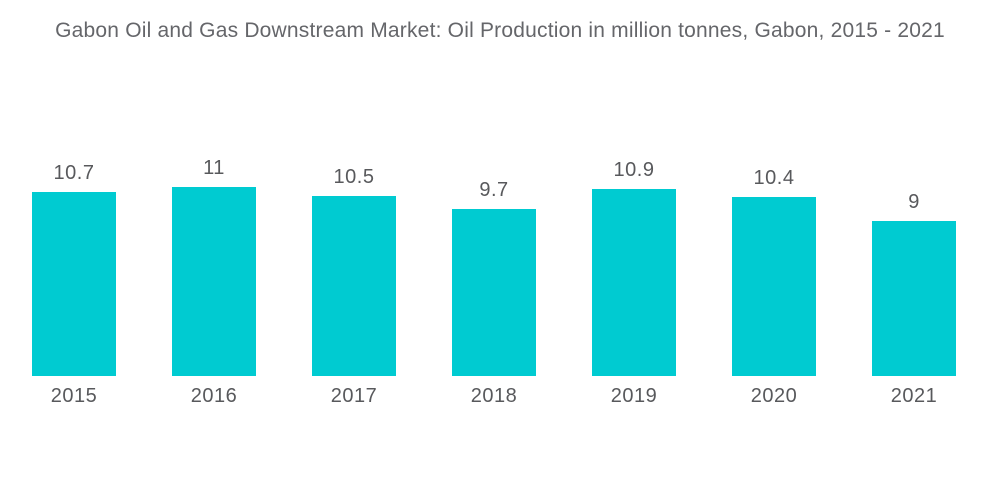 The image size is (1000, 504). What do you see at coordinates (354, 396) in the screenshot?
I see `x-axis-label: 2017` at bounding box center [354, 396].